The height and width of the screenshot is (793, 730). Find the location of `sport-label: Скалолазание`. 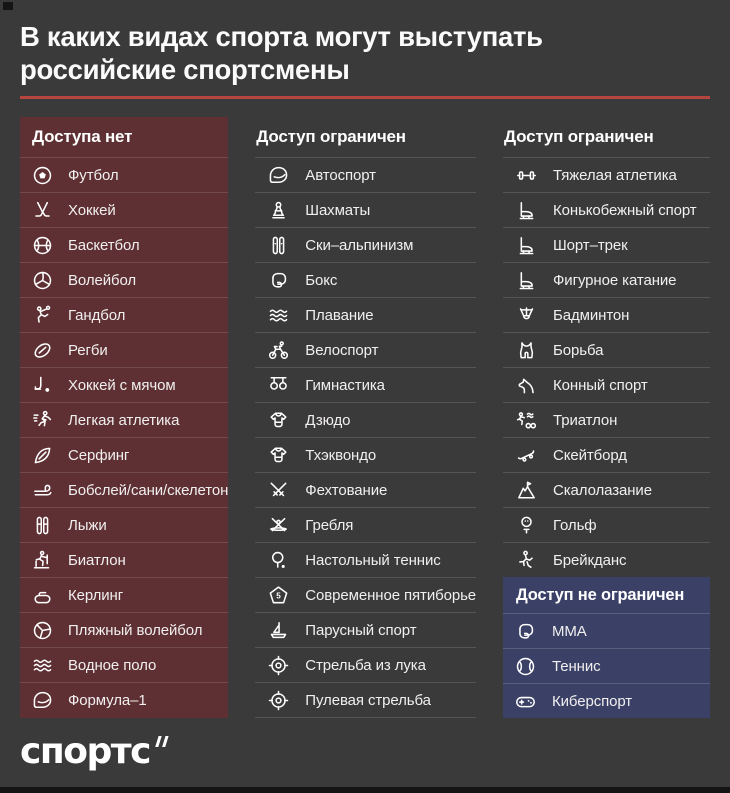

sport-label: Скалолазание is located at coordinates (602, 490).